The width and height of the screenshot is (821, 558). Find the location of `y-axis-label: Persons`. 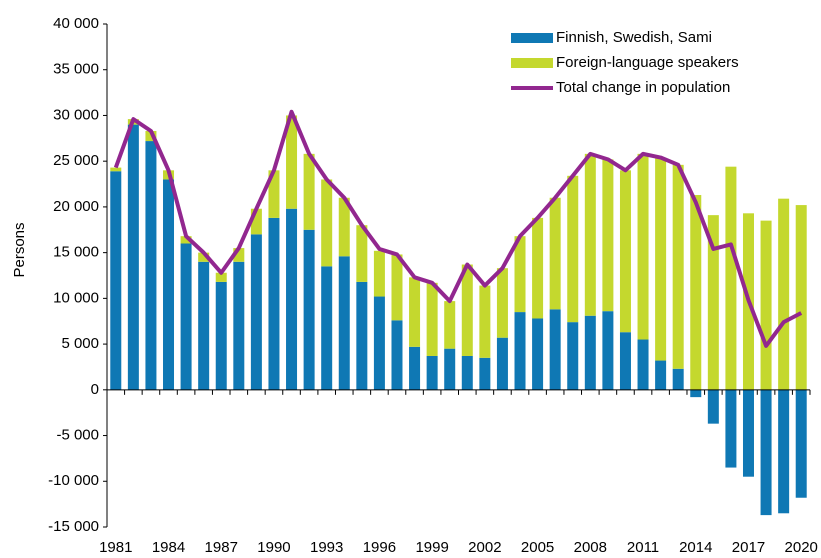

y-axis-label: Persons is located at coordinates (19, 249).